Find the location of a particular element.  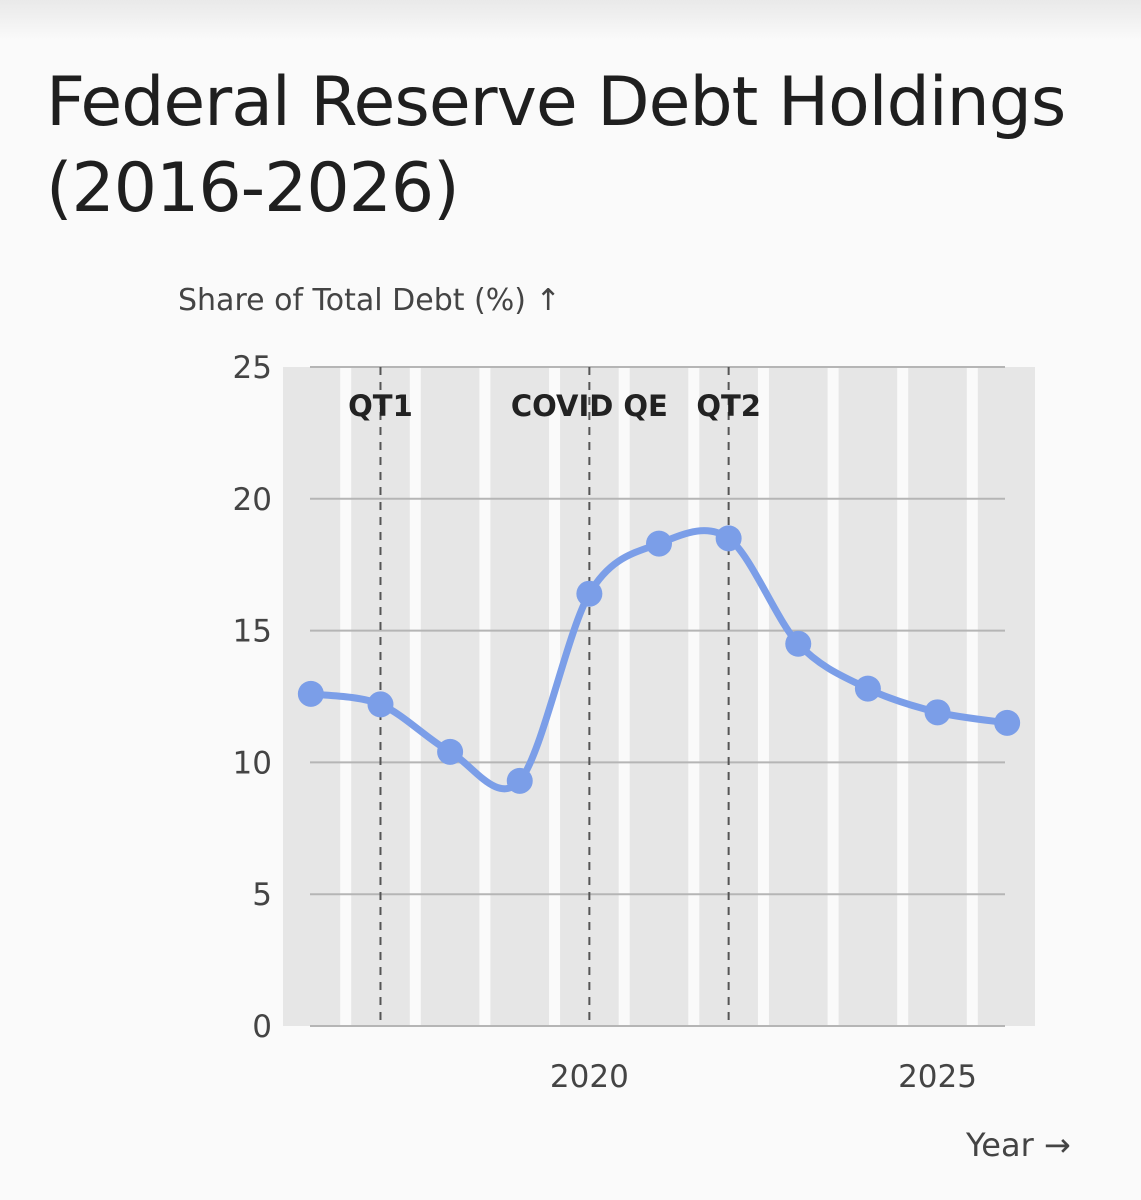

y-tick-label: 15 is located at coordinates (252, 632).